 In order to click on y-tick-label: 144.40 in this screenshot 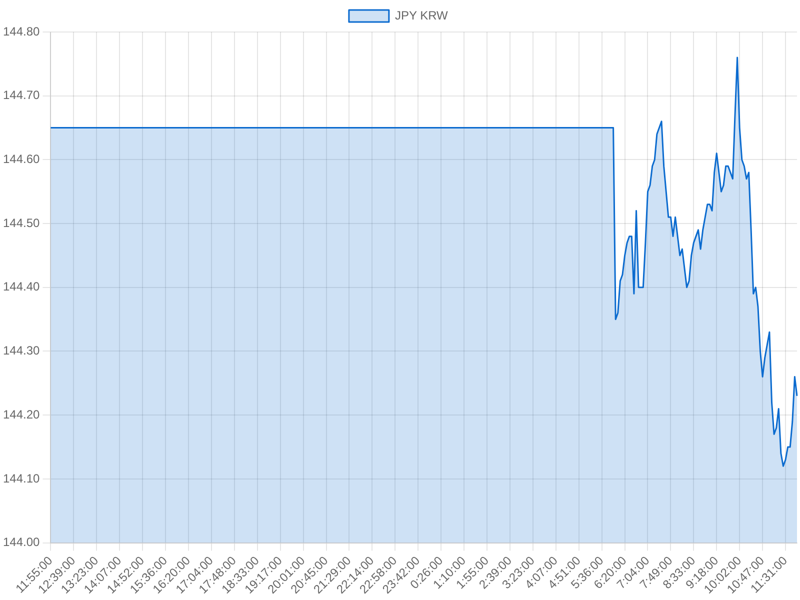, I will do `click(21, 287)`.